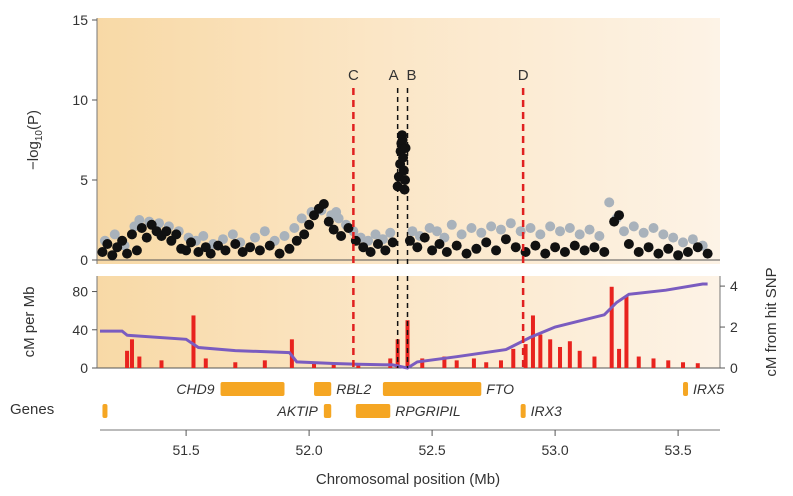 This screenshot has width=793, height=496. I want to click on recombination-right-axis-title: cM from hit SNP, so click(771, 321).